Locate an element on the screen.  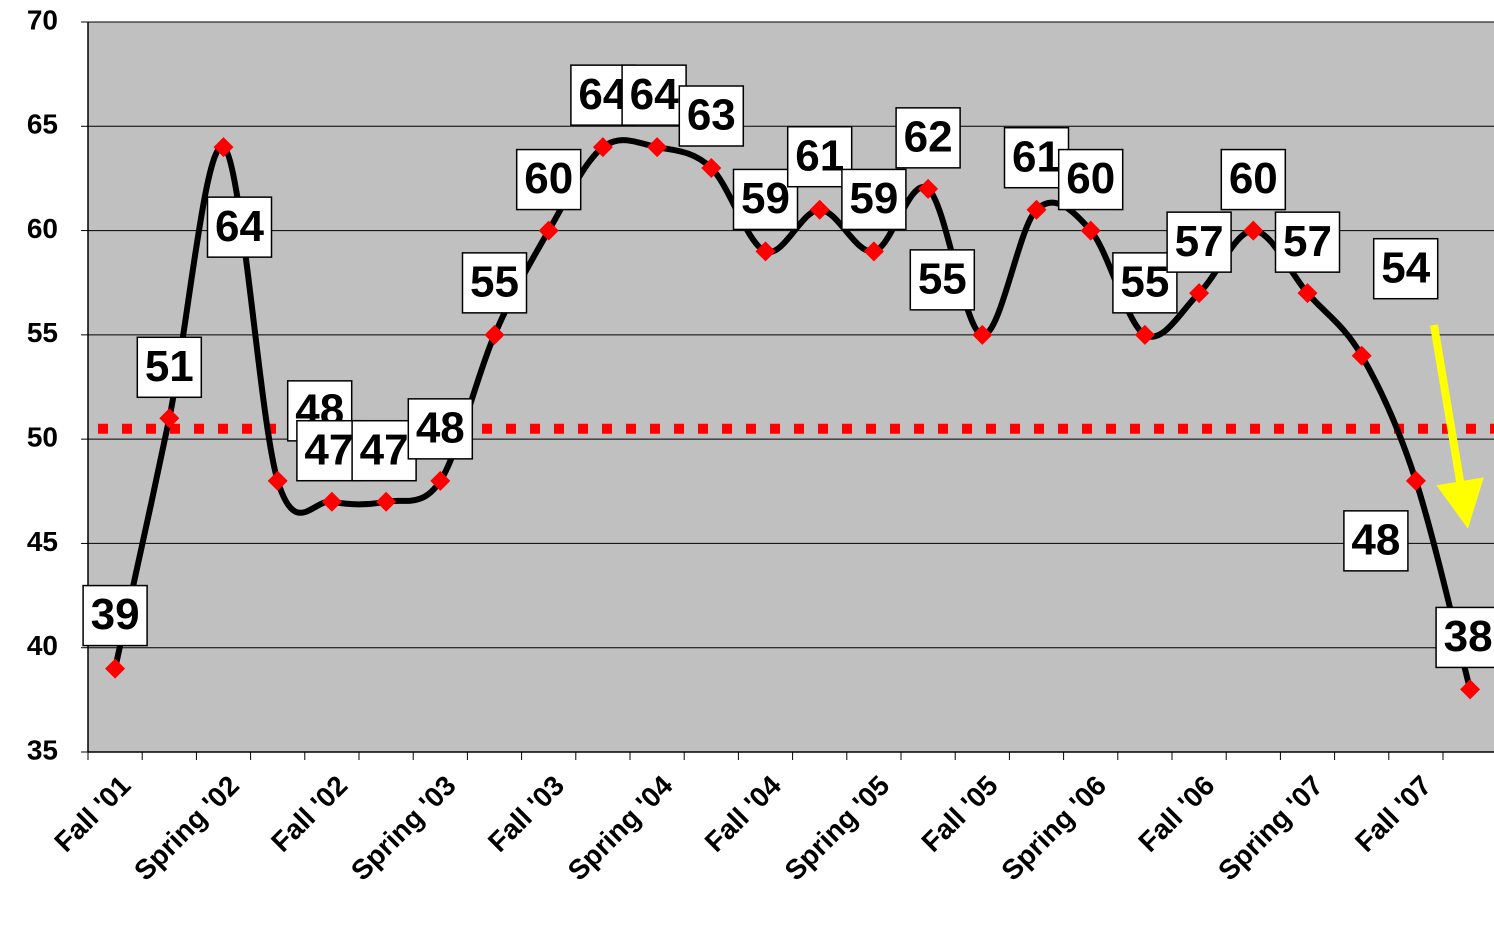
y-tick-label: 45 is located at coordinates (42, 541).